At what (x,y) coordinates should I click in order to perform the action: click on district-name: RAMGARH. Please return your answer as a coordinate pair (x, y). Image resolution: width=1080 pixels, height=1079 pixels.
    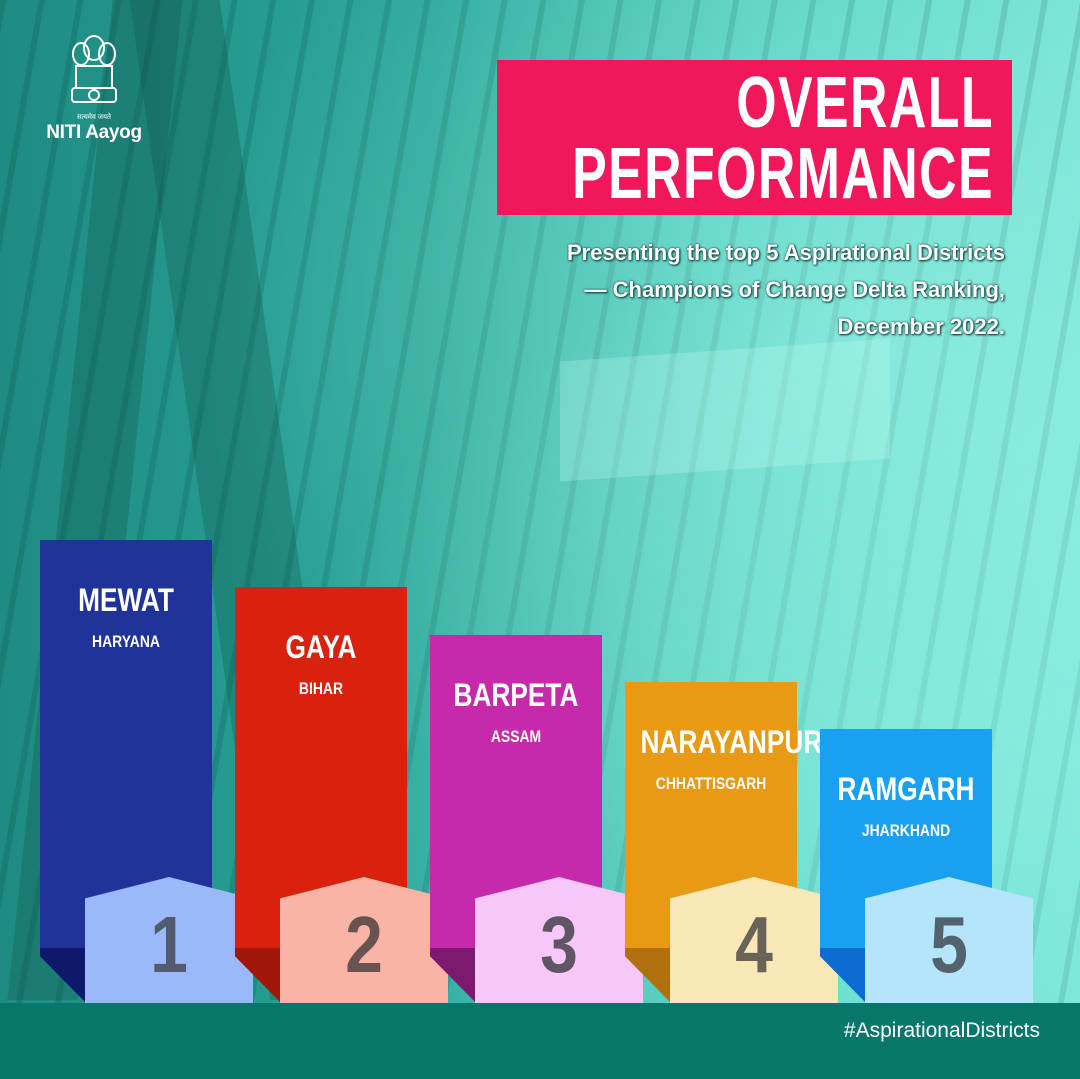
    Looking at the image, I should click on (906, 789).